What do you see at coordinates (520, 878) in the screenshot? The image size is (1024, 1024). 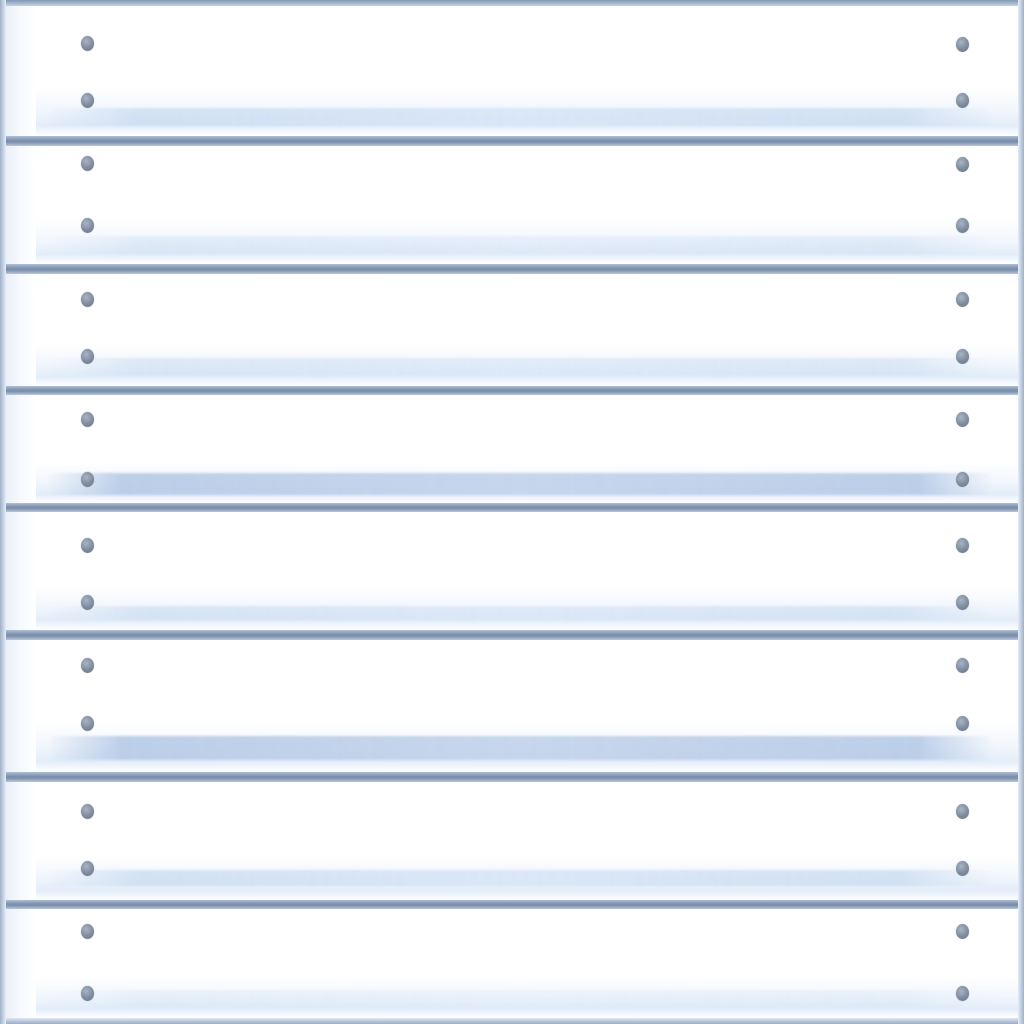 I see `plank-7-shade` at bounding box center [520, 878].